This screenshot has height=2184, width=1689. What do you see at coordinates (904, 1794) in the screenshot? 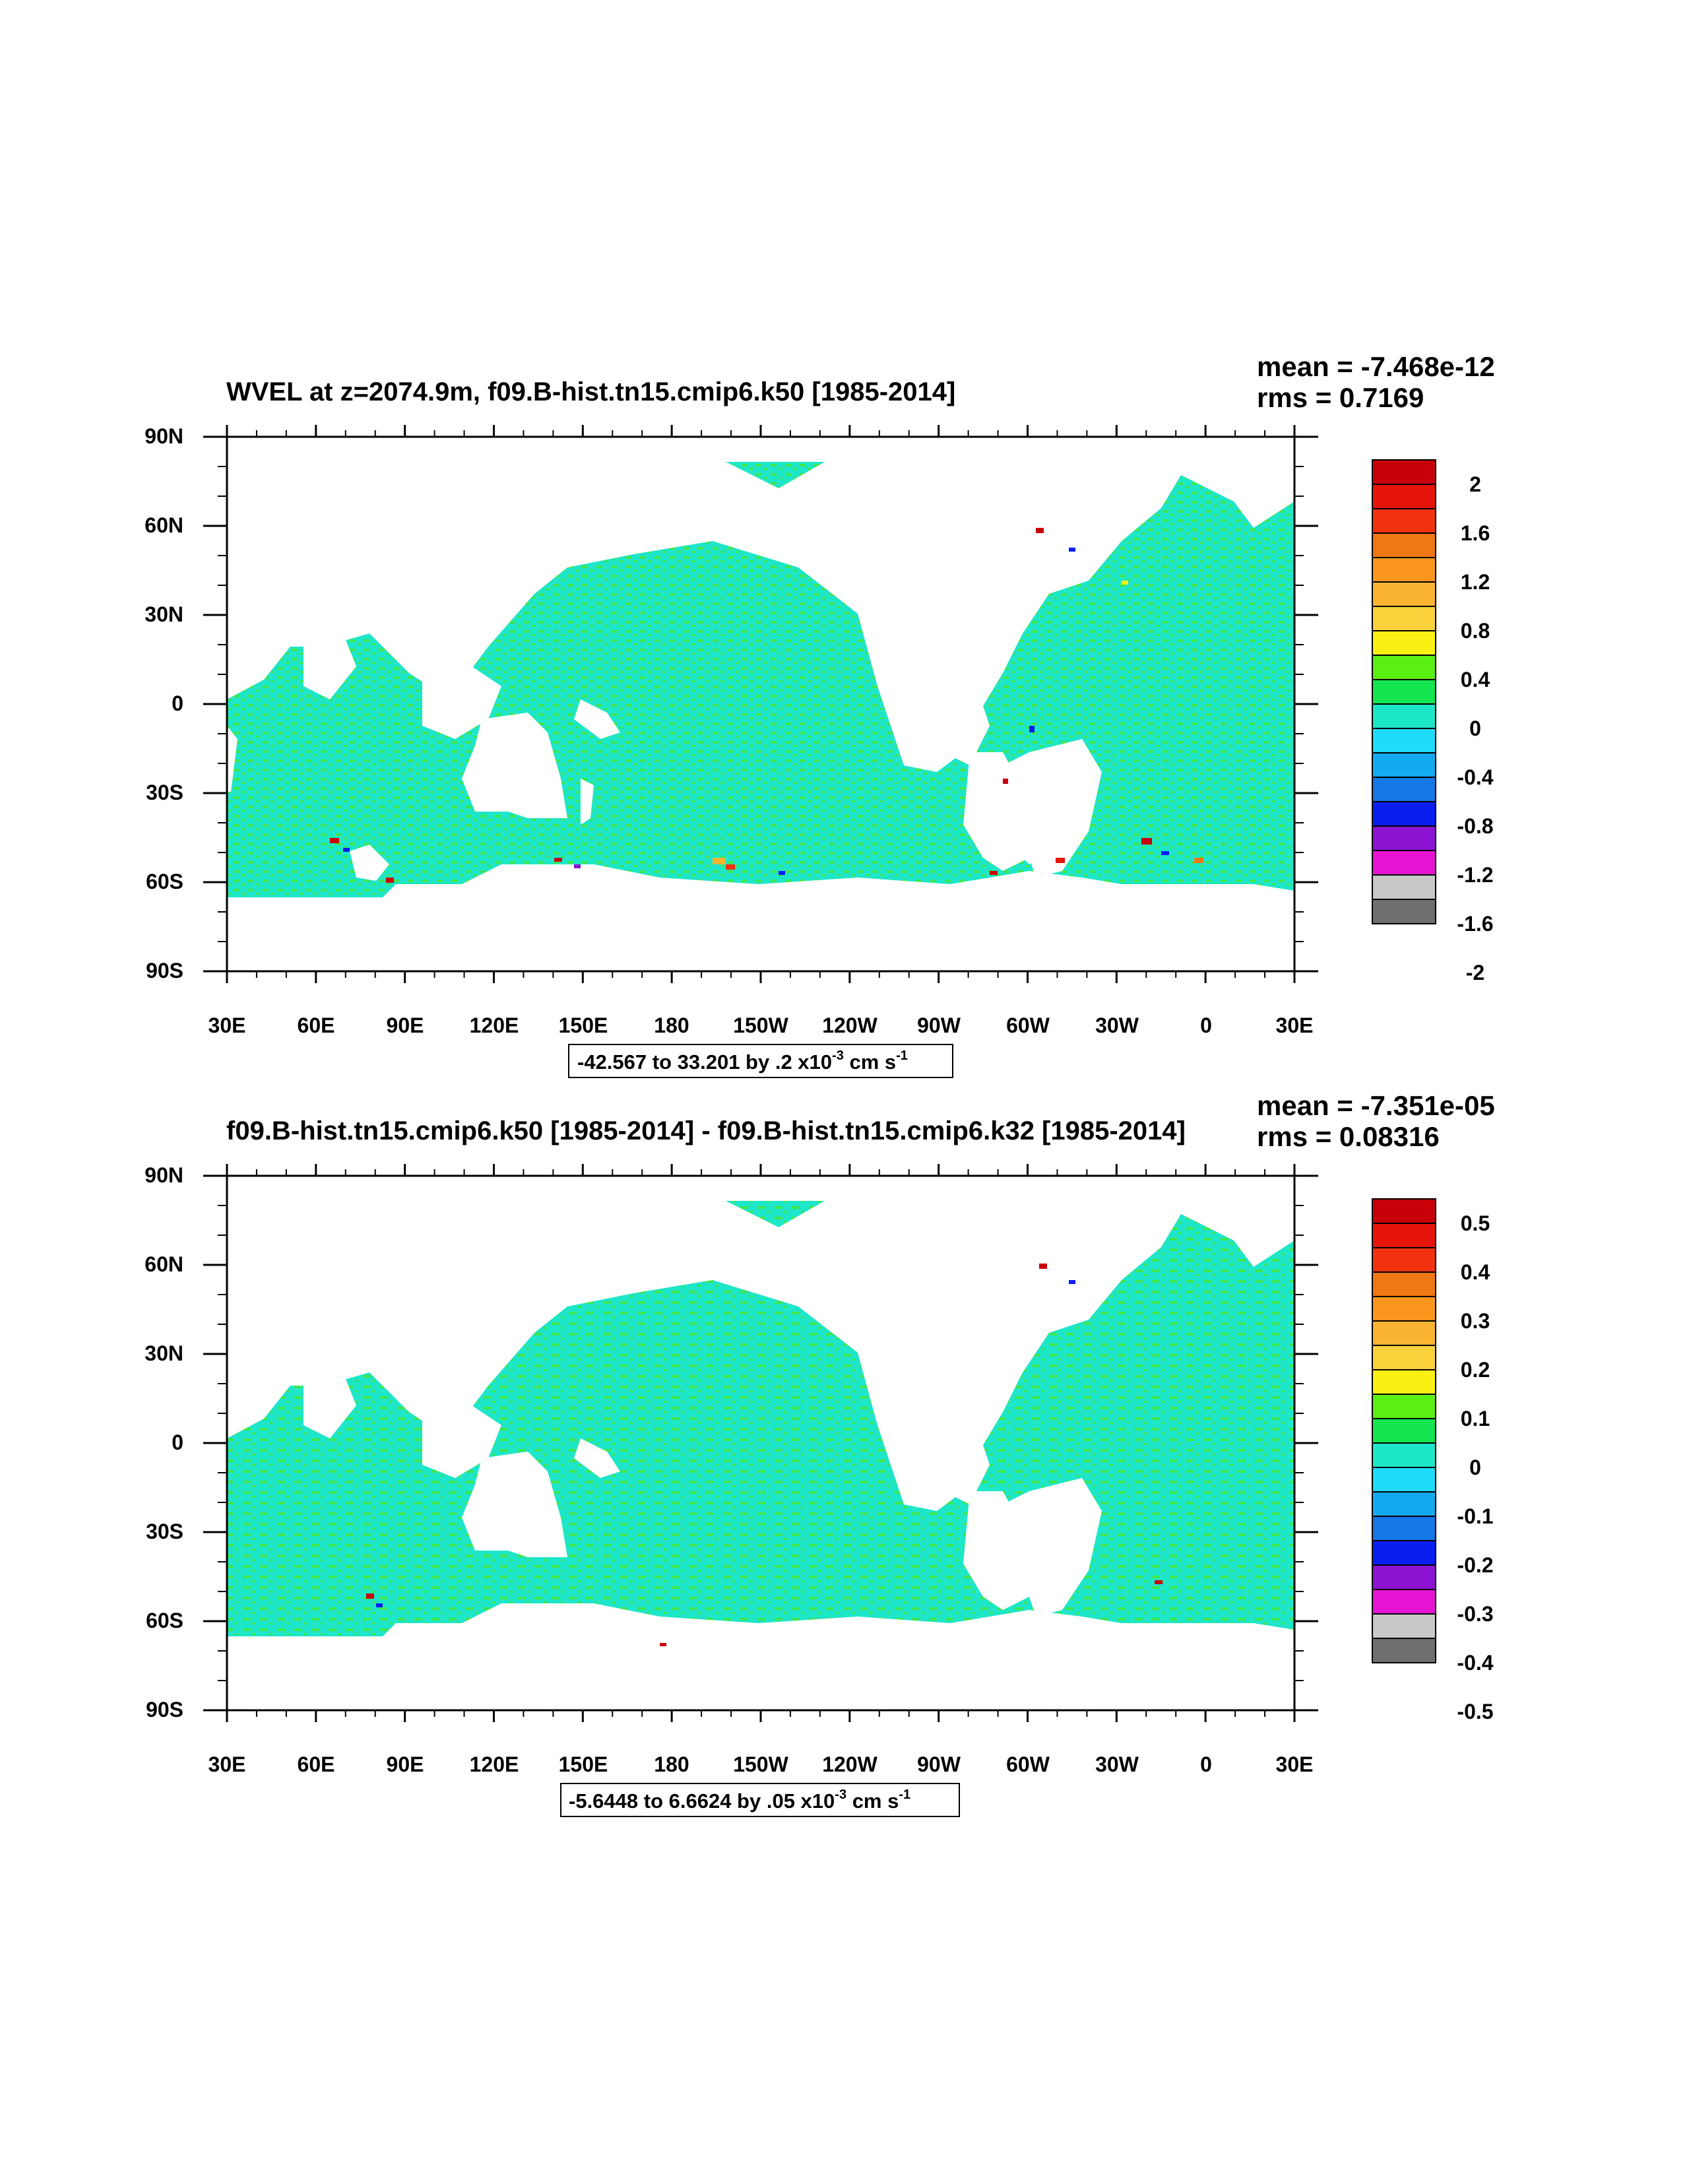
I see `panel-2-info-unit-exp: -1` at bounding box center [904, 1794].